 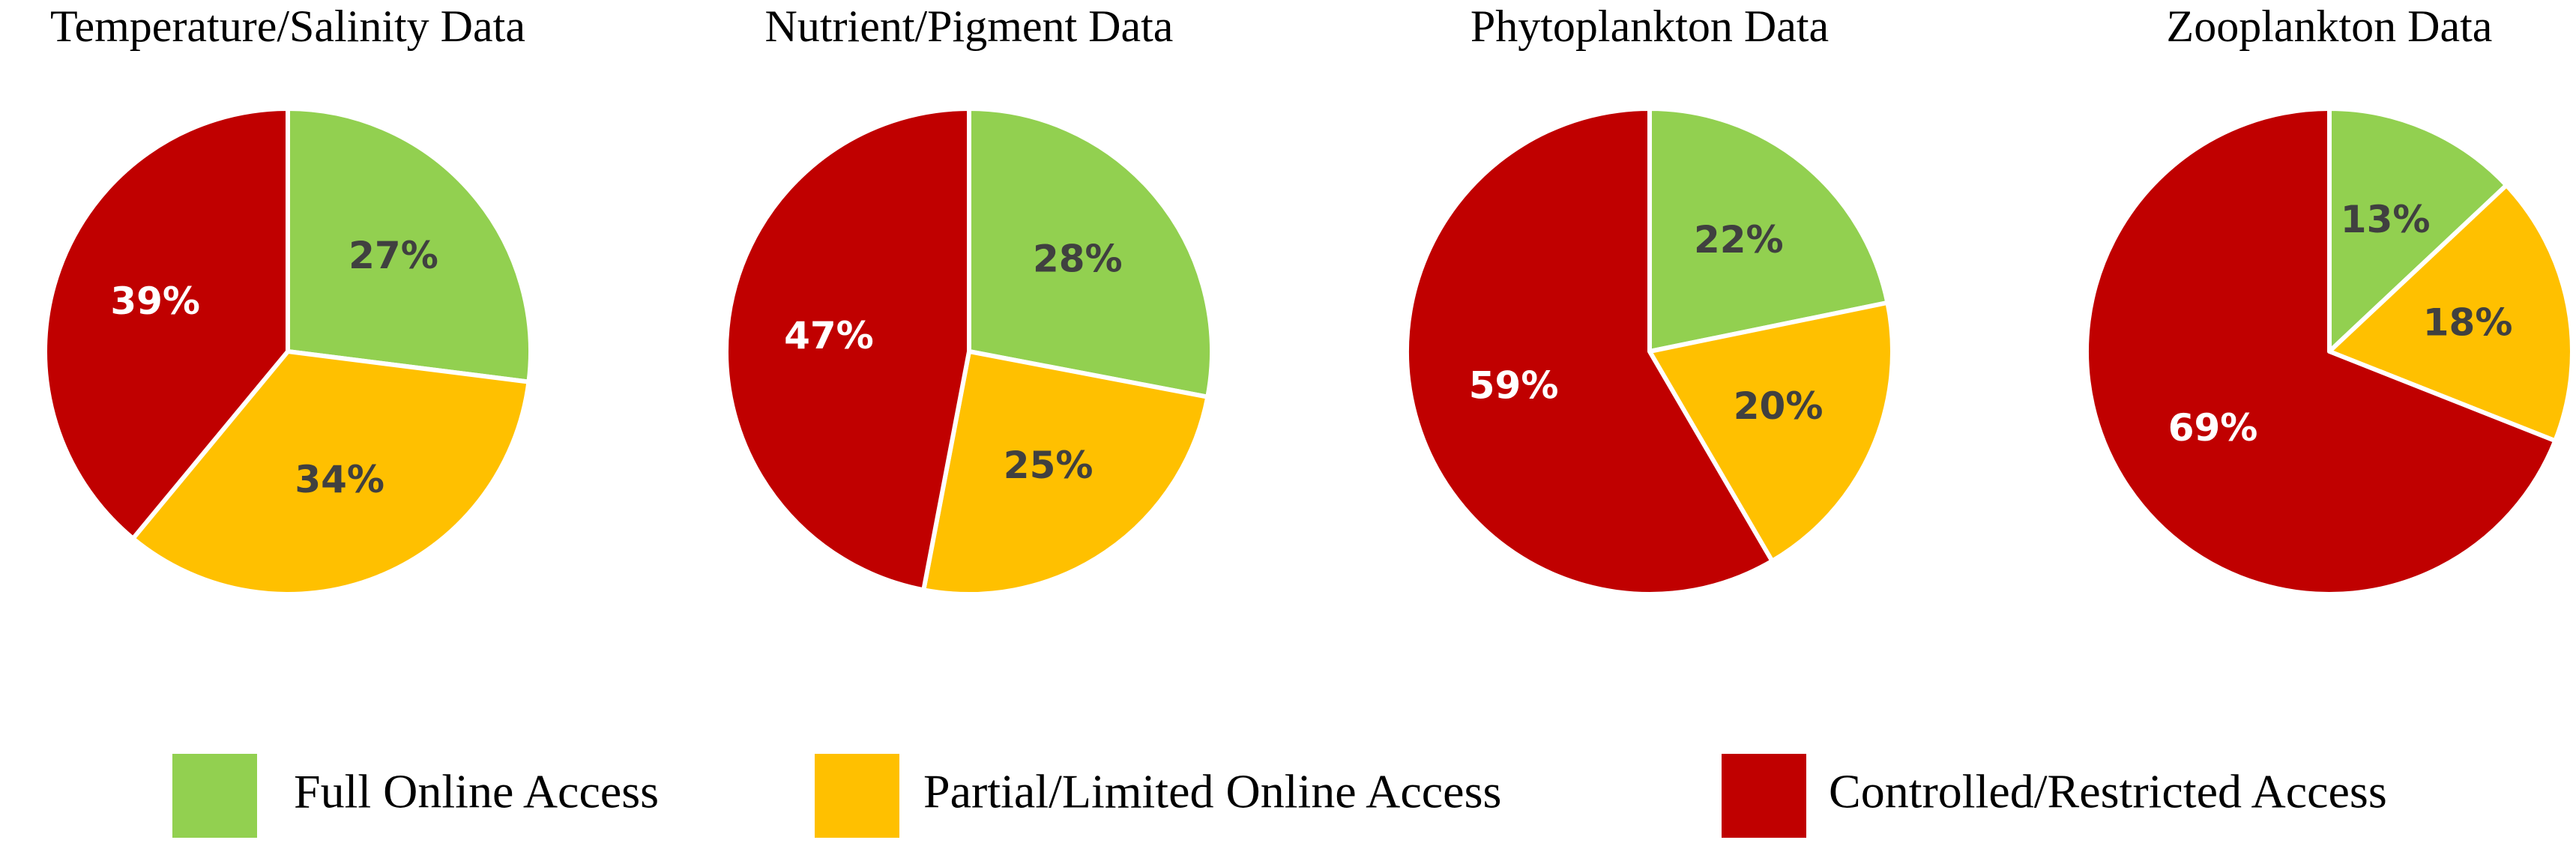 I want to click on legend-label: Full Online Access, so click(x=477, y=791).